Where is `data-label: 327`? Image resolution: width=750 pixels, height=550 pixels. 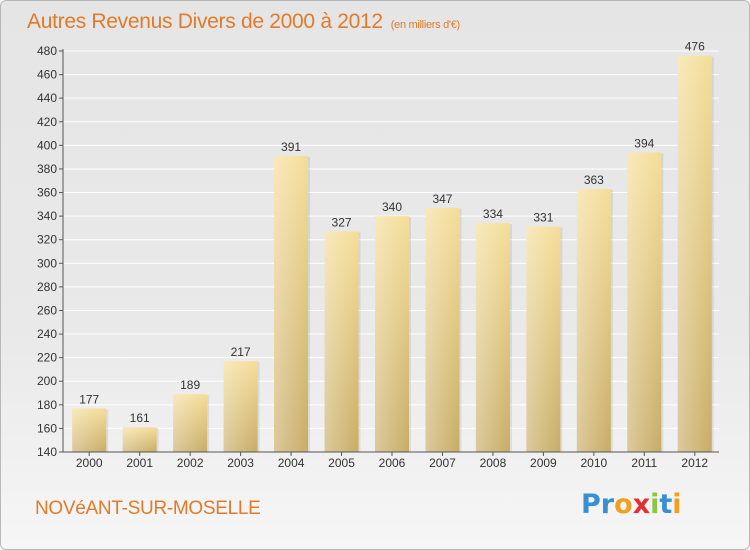 data-label: 327 is located at coordinates (342, 222).